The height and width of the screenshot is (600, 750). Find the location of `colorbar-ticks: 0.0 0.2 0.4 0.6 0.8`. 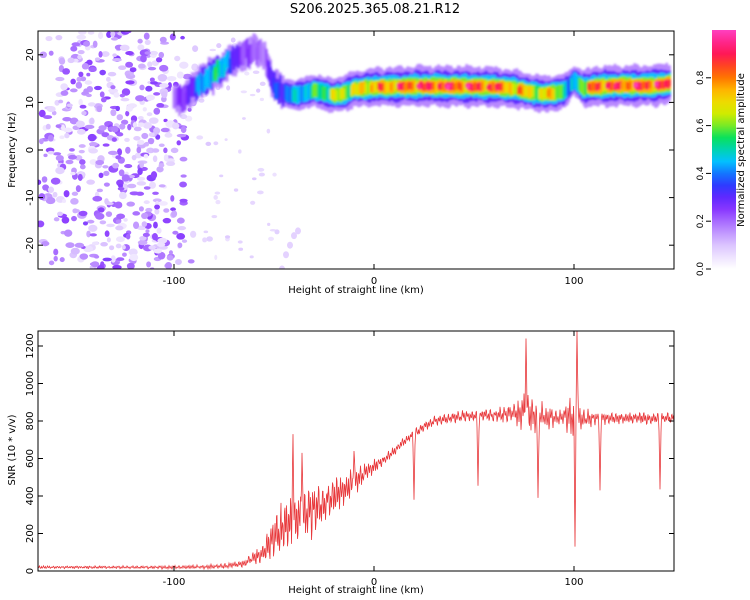

colorbar-ticks: 0.0 0.2 0.4 0.6 0.8 is located at coordinates (703, 173).